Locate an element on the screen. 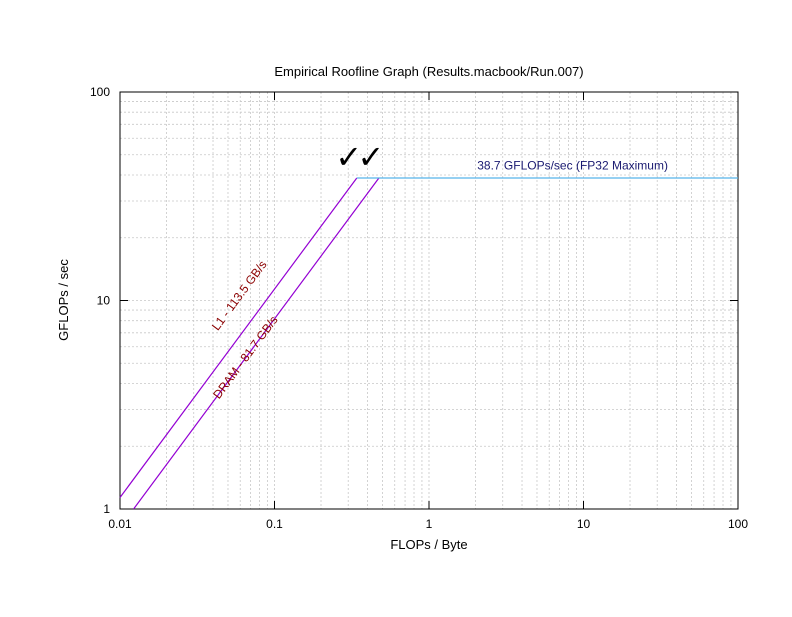 The width and height of the screenshot is (792, 617). series-label-2: 38.7 GFLOPs/sec (FP32 Maximum) is located at coordinates (572, 165).